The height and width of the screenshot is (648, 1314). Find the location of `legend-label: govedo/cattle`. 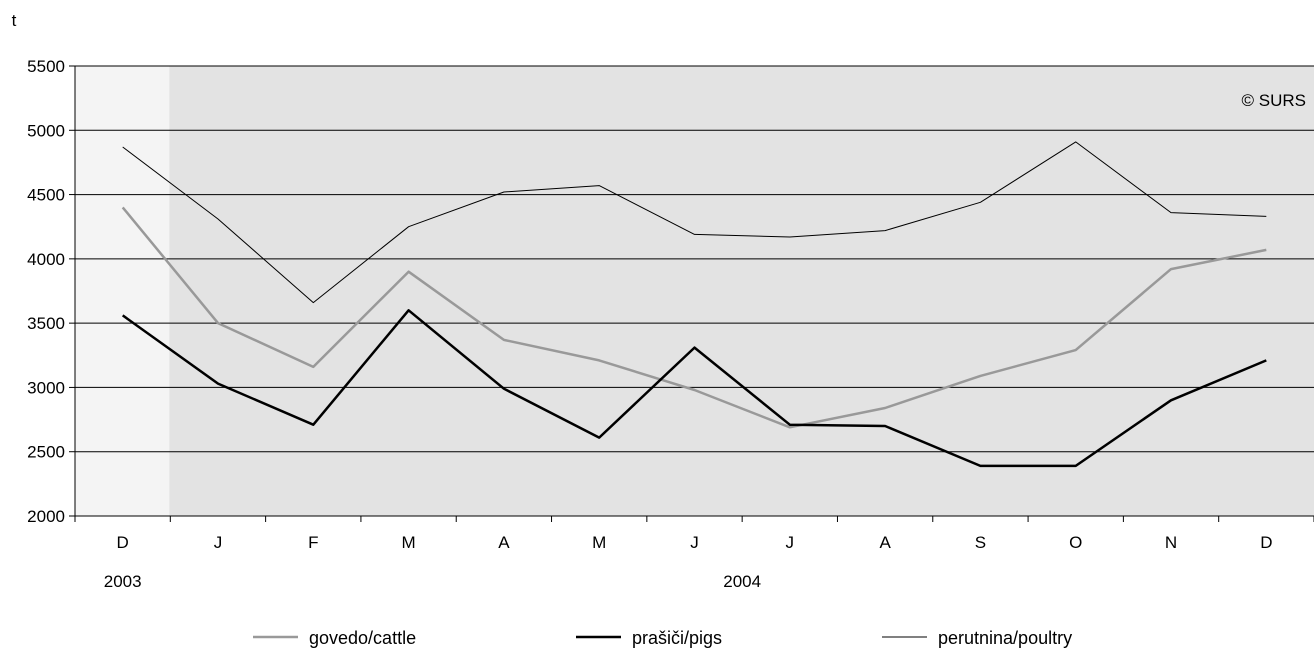

legend-label: govedo/cattle is located at coordinates (362, 638).